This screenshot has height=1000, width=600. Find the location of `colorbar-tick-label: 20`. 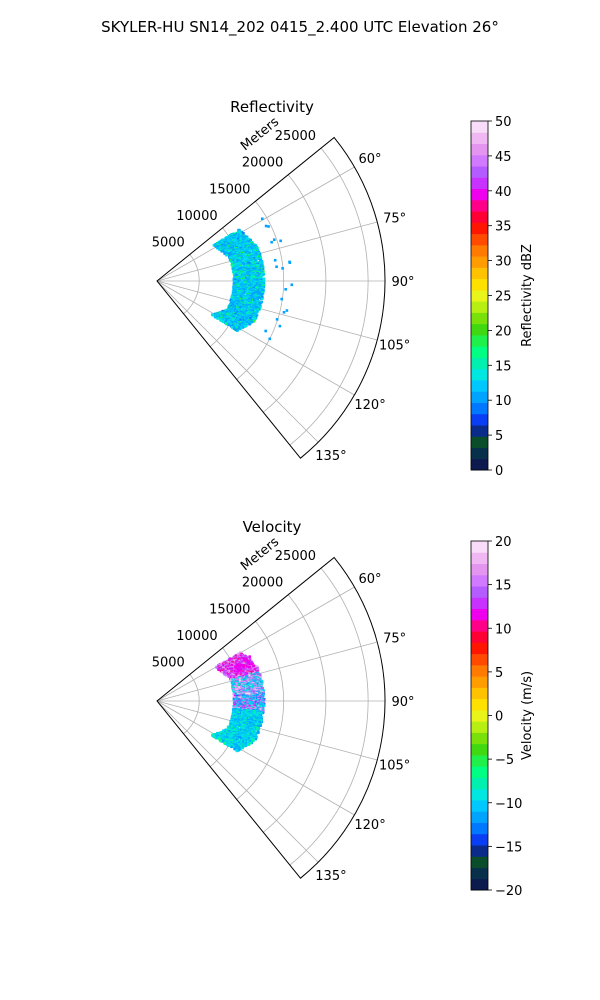

colorbar-tick-label: 20 is located at coordinates (503, 331).